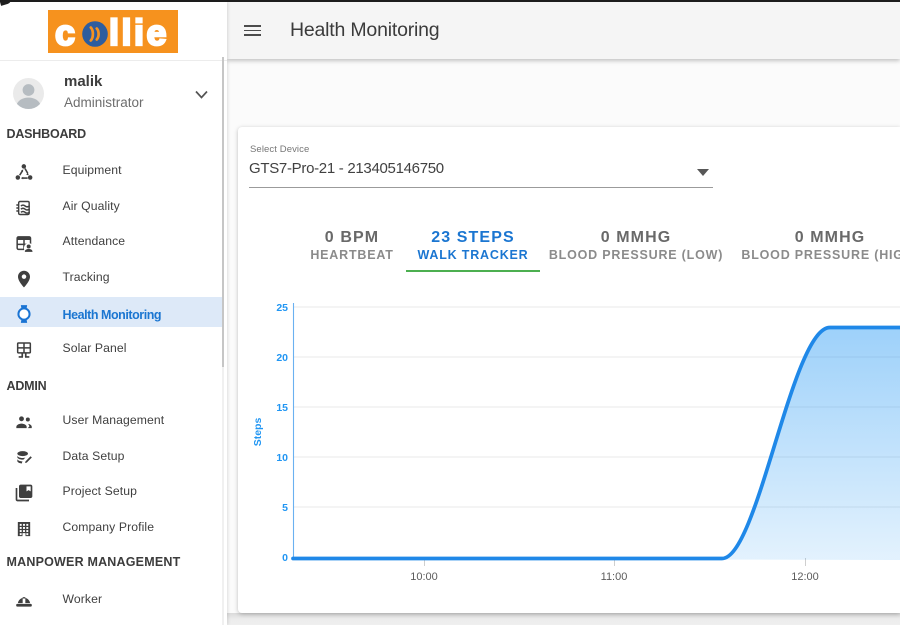 Image resolution: width=900 pixels, height=625 pixels. Describe the element at coordinates (805, 577) in the screenshot. I see `svg-text: 12:00` at that location.